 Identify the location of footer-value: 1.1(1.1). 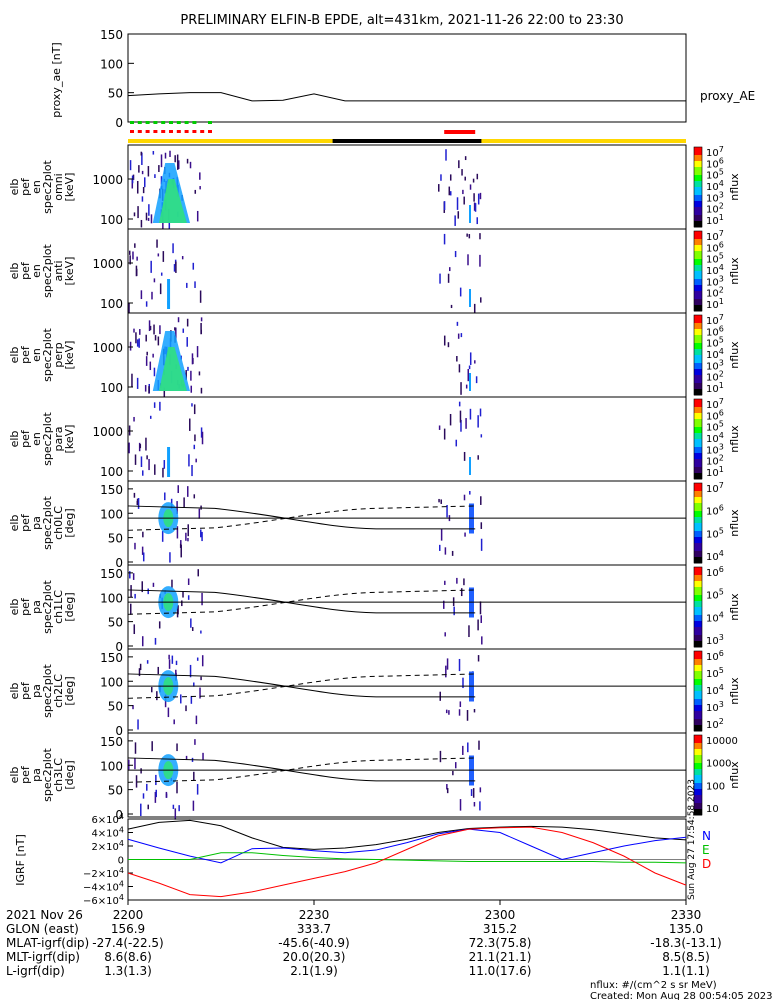
(686, 971).